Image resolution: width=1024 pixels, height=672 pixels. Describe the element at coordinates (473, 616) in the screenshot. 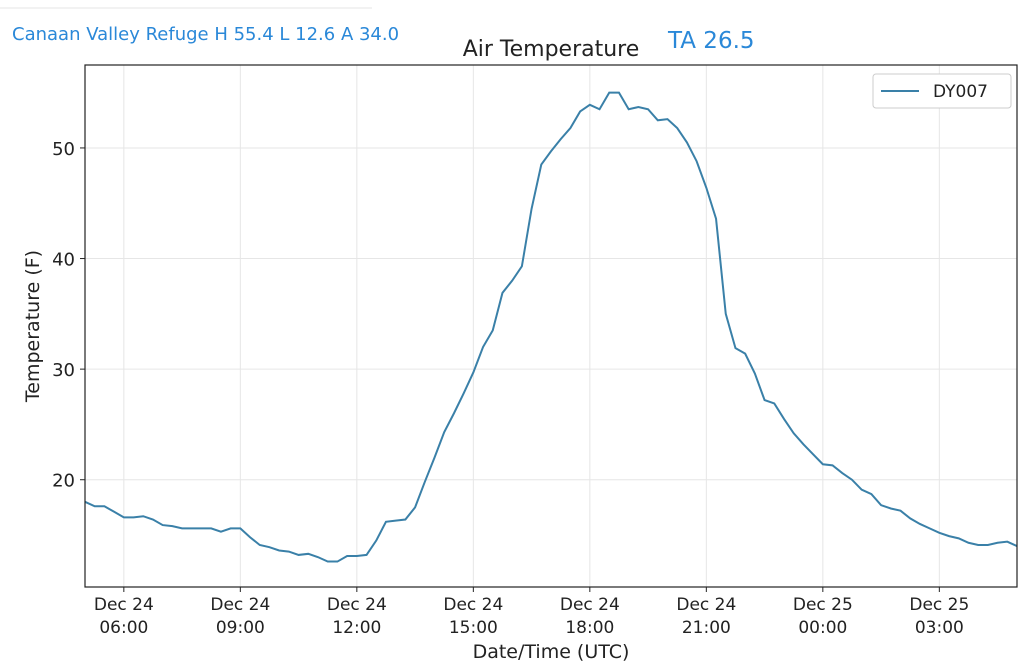

I see `x-tick-label: Dec 24 15:00` at that location.